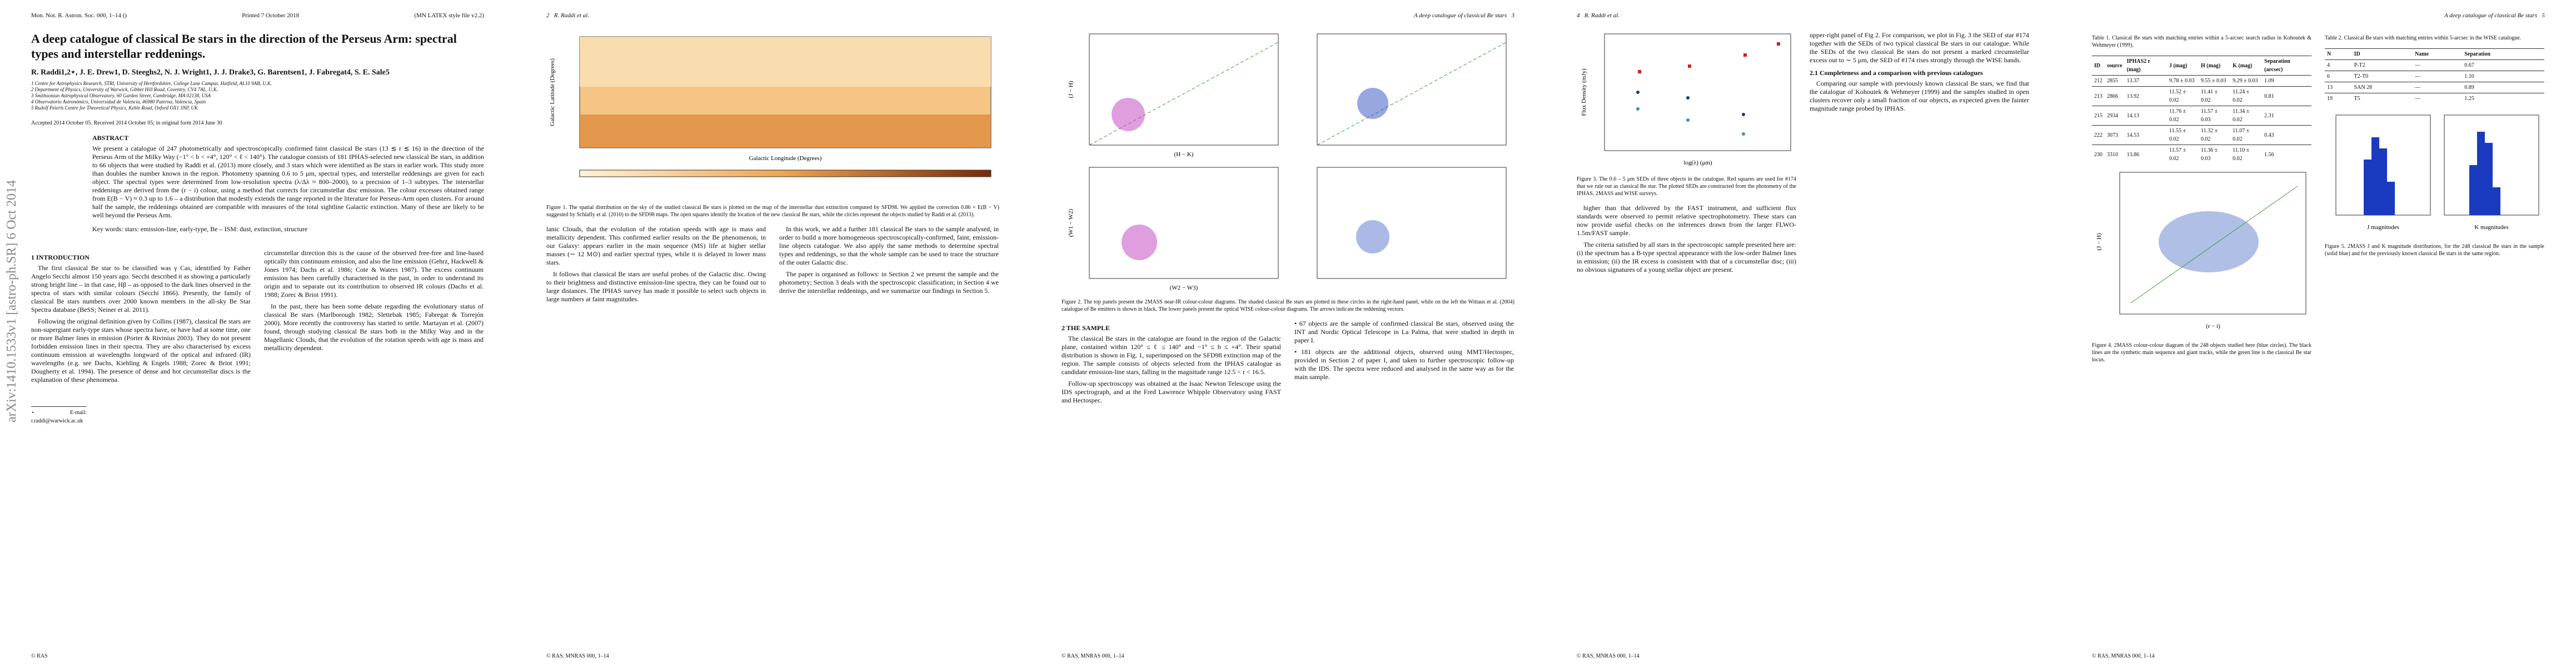 The height and width of the screenshot is (667, 2576). What do you see at coordinates (2115, 116) in the screenshot?
I see `table-cell: 2934` at bounding box center [2115, 116].